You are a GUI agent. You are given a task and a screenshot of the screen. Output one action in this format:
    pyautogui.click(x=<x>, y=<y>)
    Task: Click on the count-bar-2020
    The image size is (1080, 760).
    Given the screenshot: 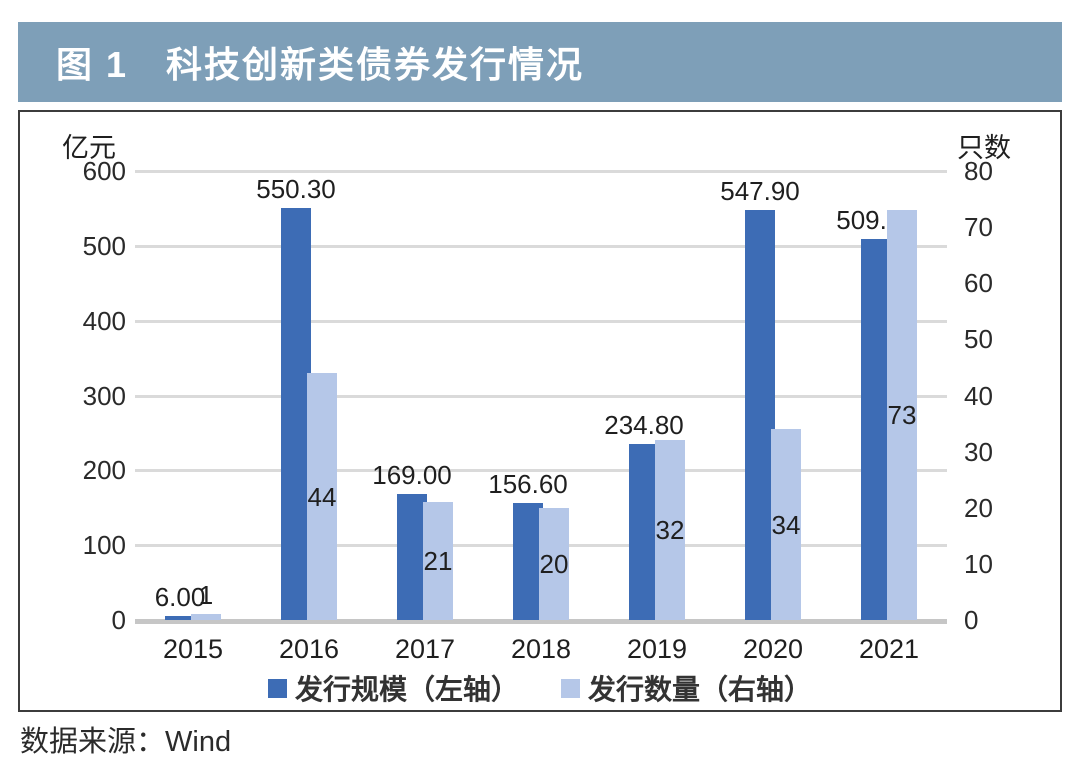 What is the action you would take?
    pyautogui.click(x=786, y=524)
    